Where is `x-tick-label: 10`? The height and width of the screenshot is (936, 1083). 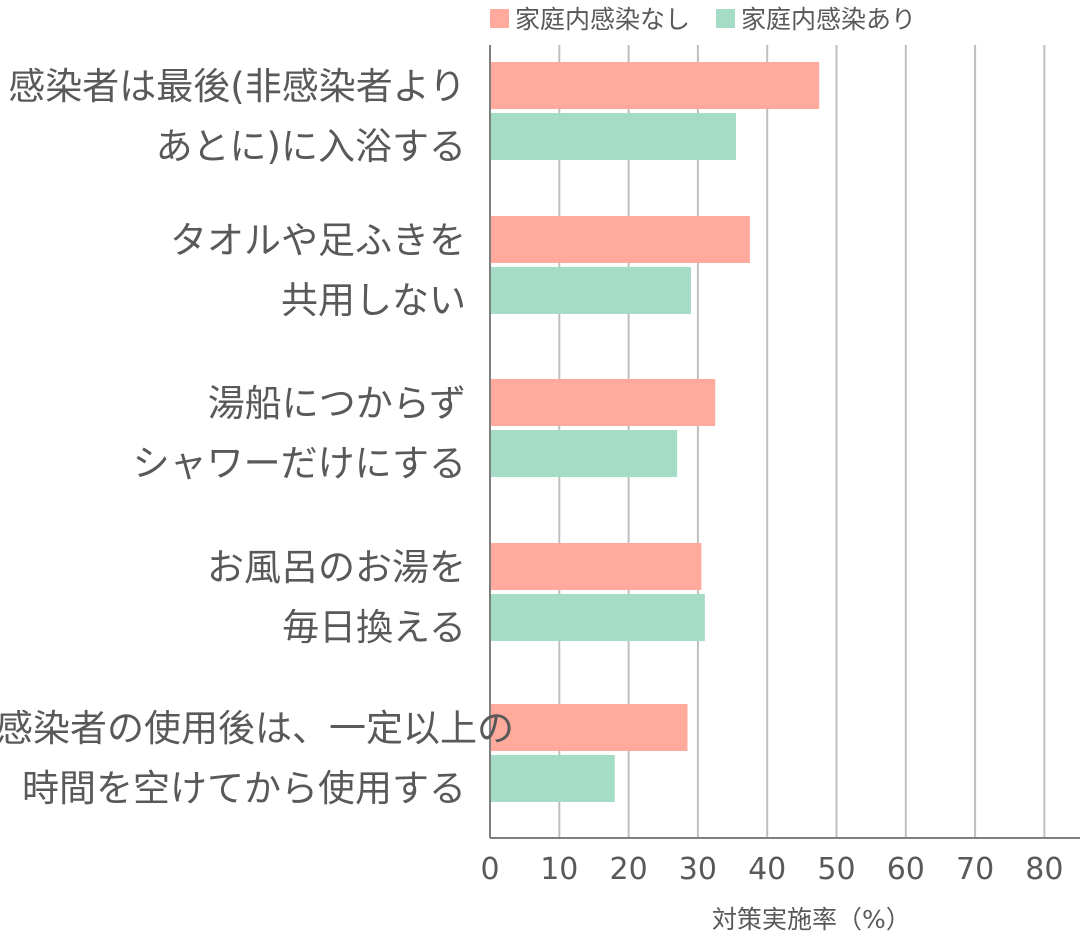 x-tick-label: 10 is located at coordinates (559, 869).